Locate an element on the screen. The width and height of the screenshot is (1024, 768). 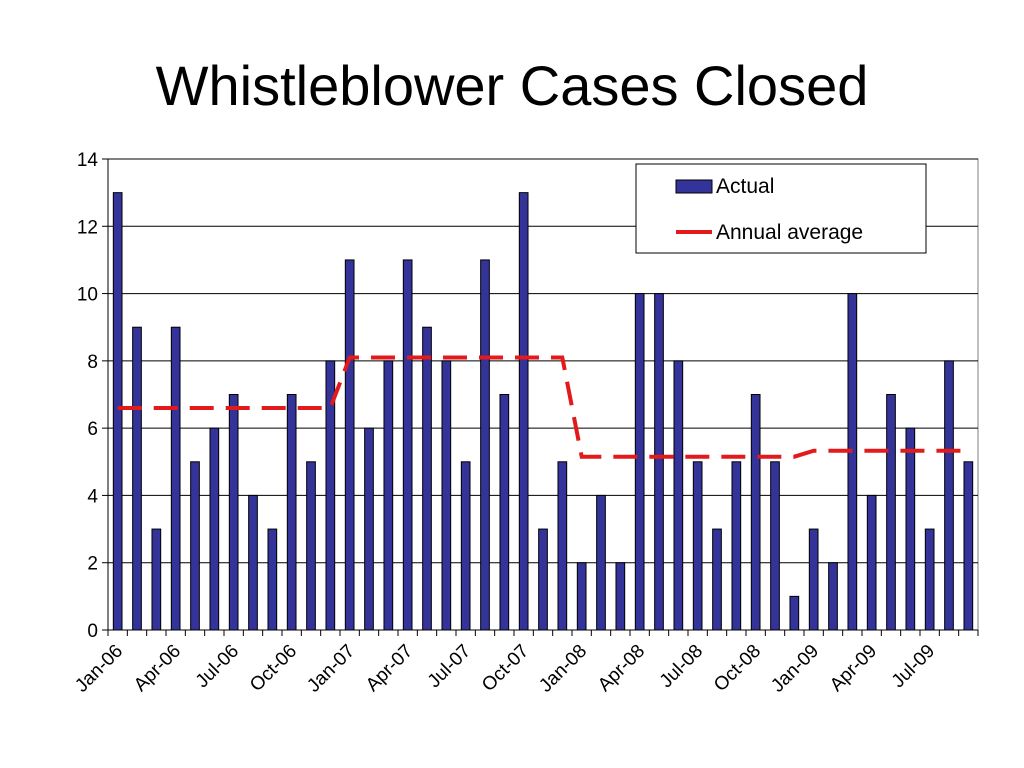
x-tick-label: Apr-06 is located at coordinates (157, 668).